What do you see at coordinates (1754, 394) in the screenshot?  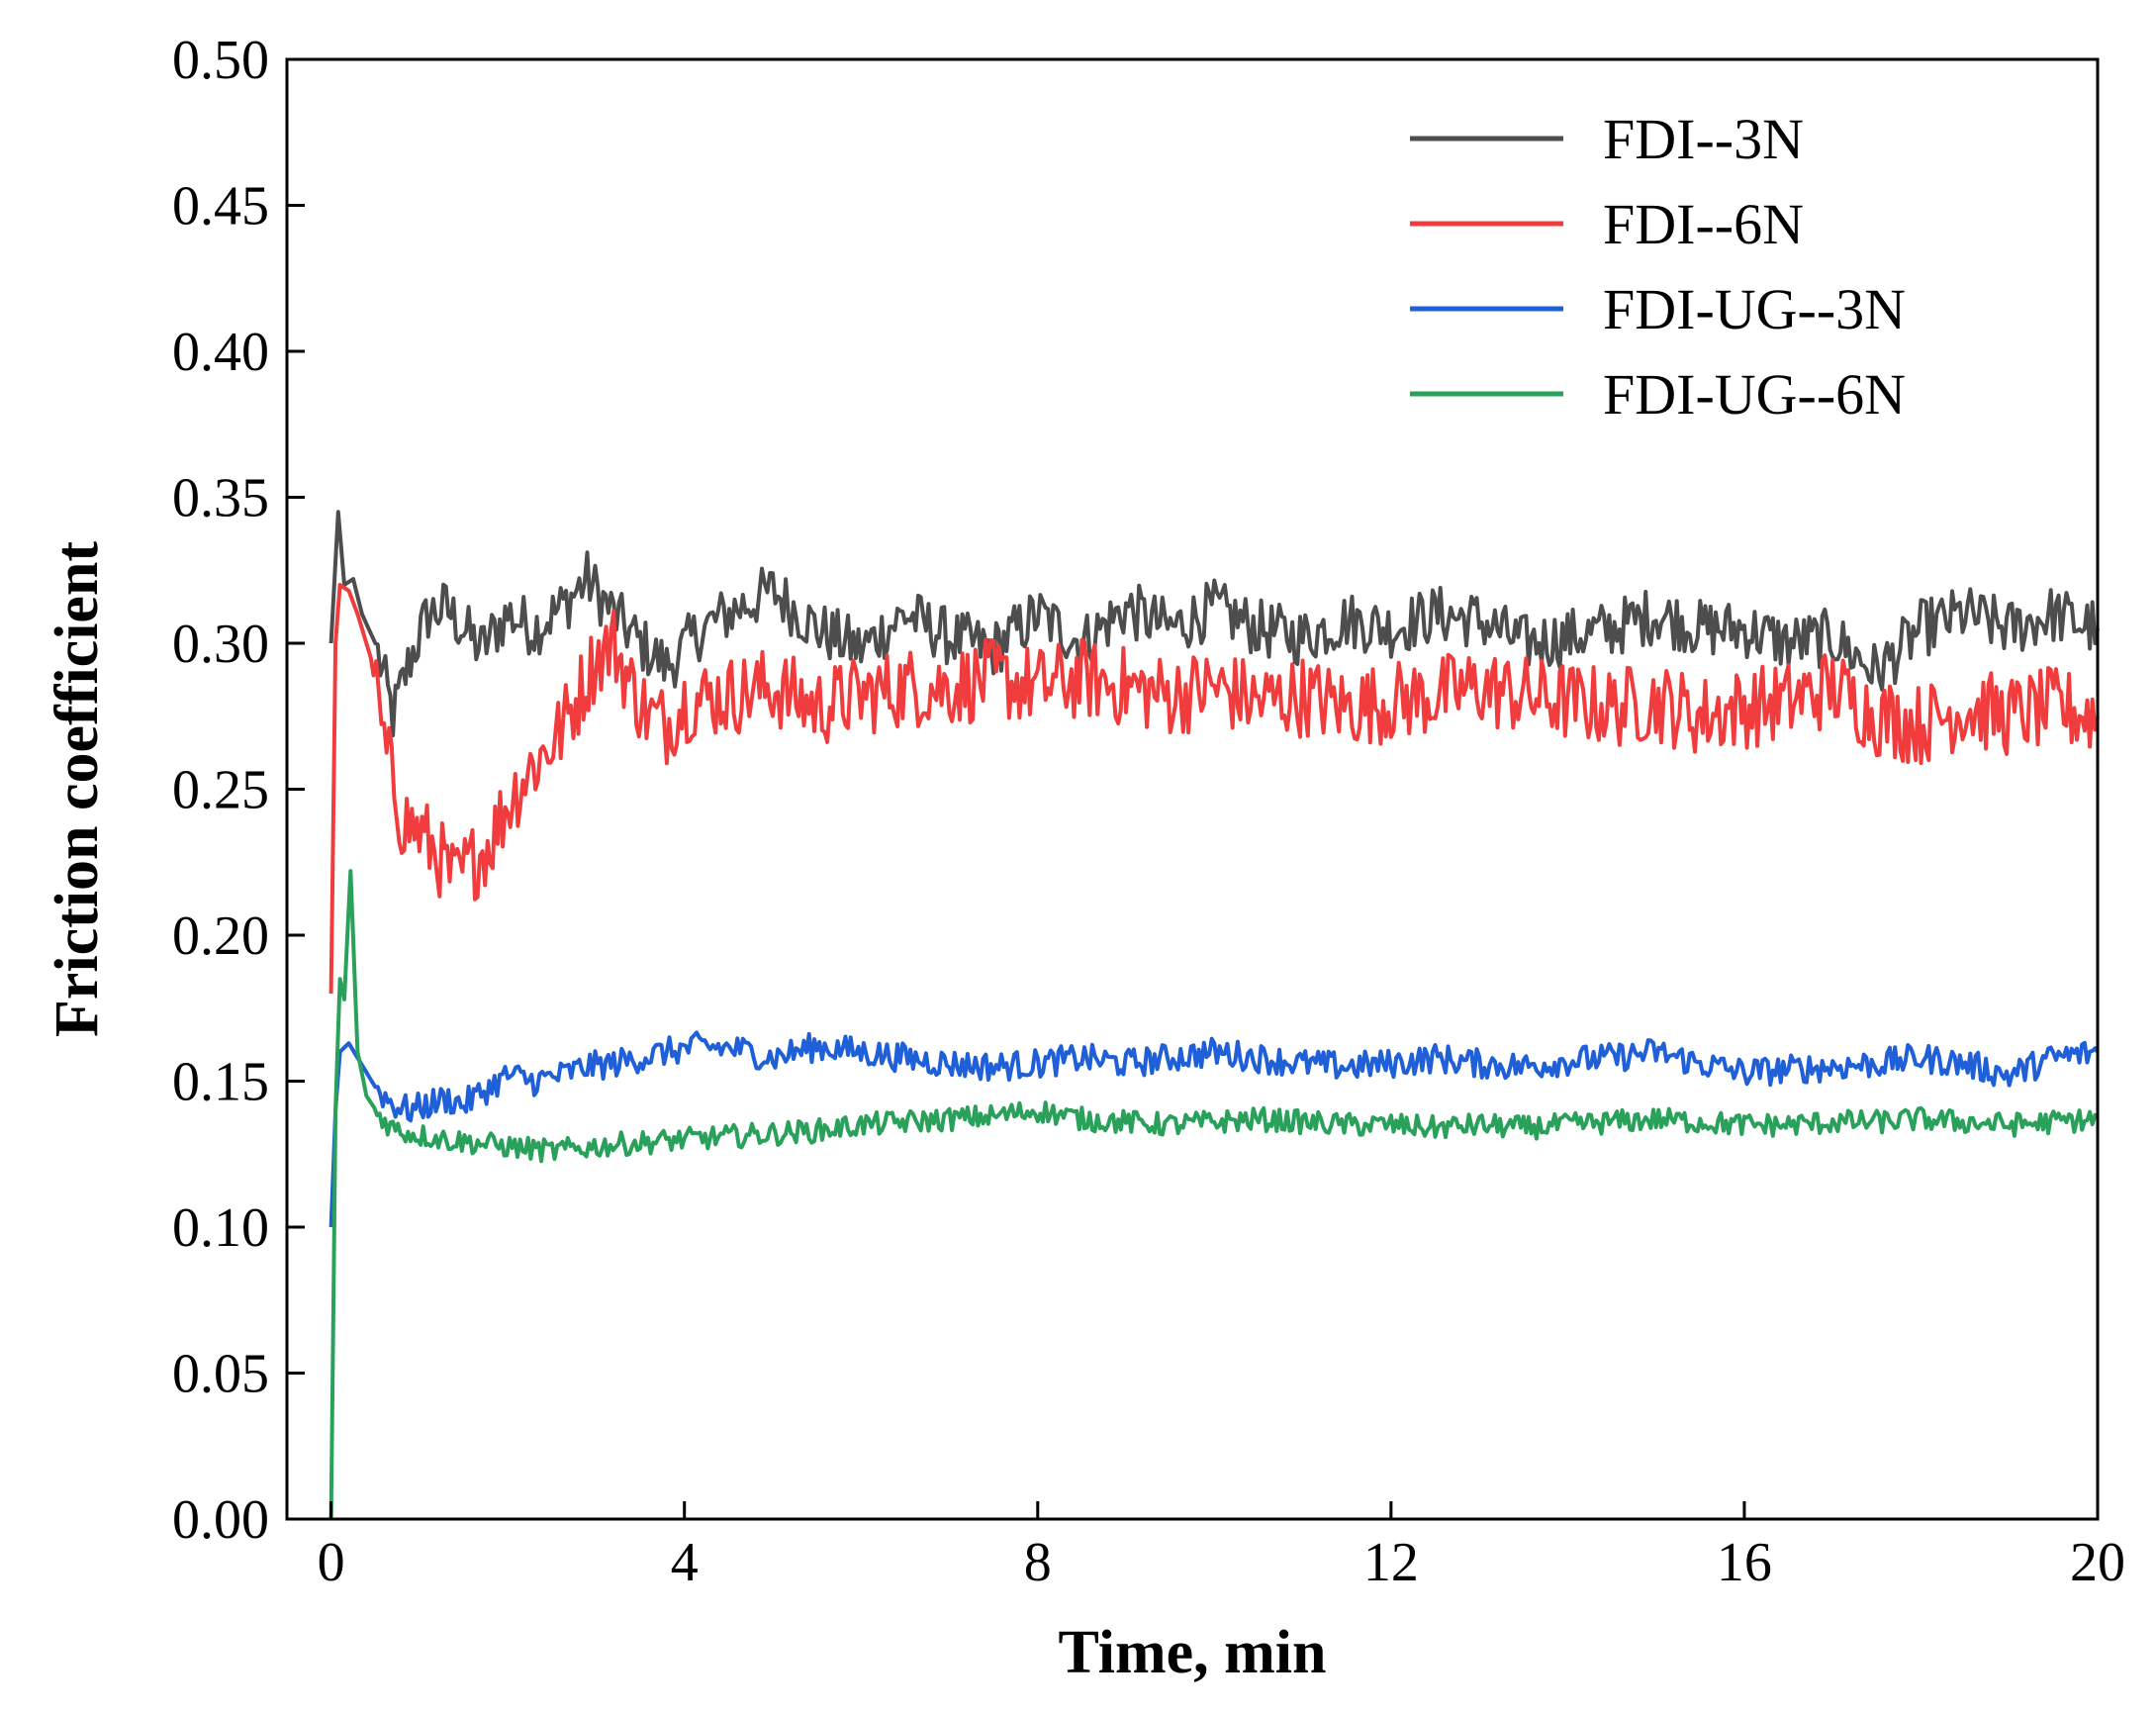 I see `legend-label-4: FDI-UG--6N` at bounding box center [1754, 394].